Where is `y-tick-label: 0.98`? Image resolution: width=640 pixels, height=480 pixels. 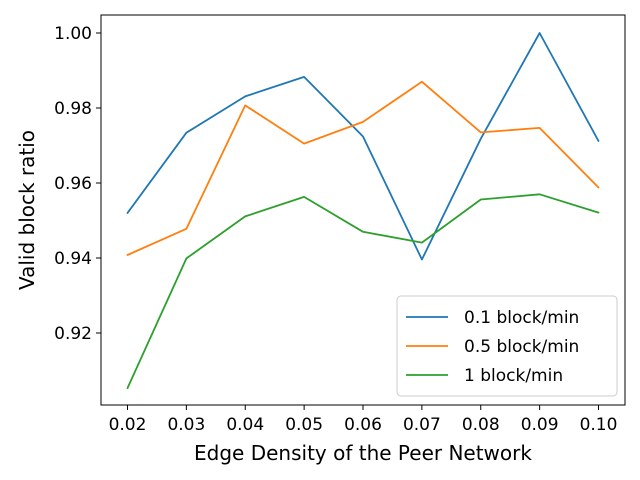
y-tick-label: 0.98 is located at coordinates (73, 109).